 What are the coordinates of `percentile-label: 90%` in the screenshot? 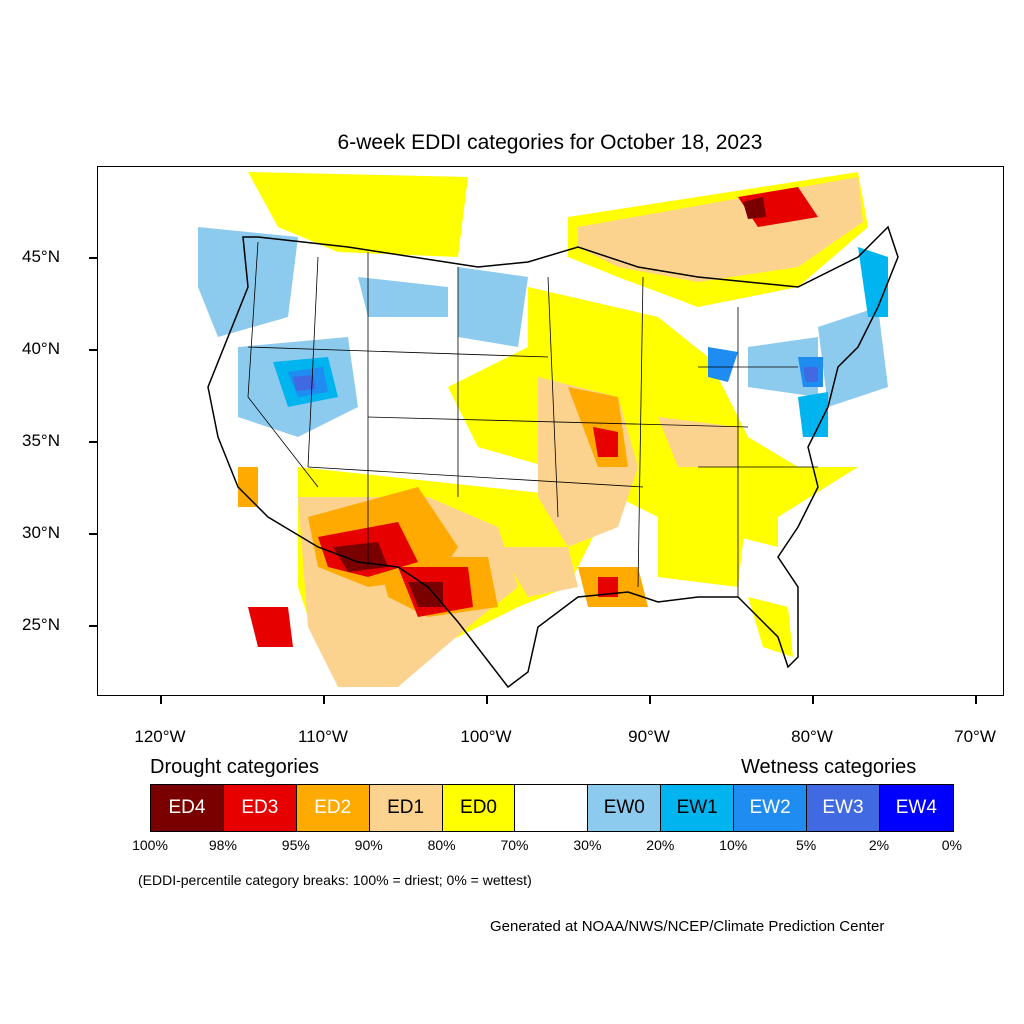 It's located at (368, 845).